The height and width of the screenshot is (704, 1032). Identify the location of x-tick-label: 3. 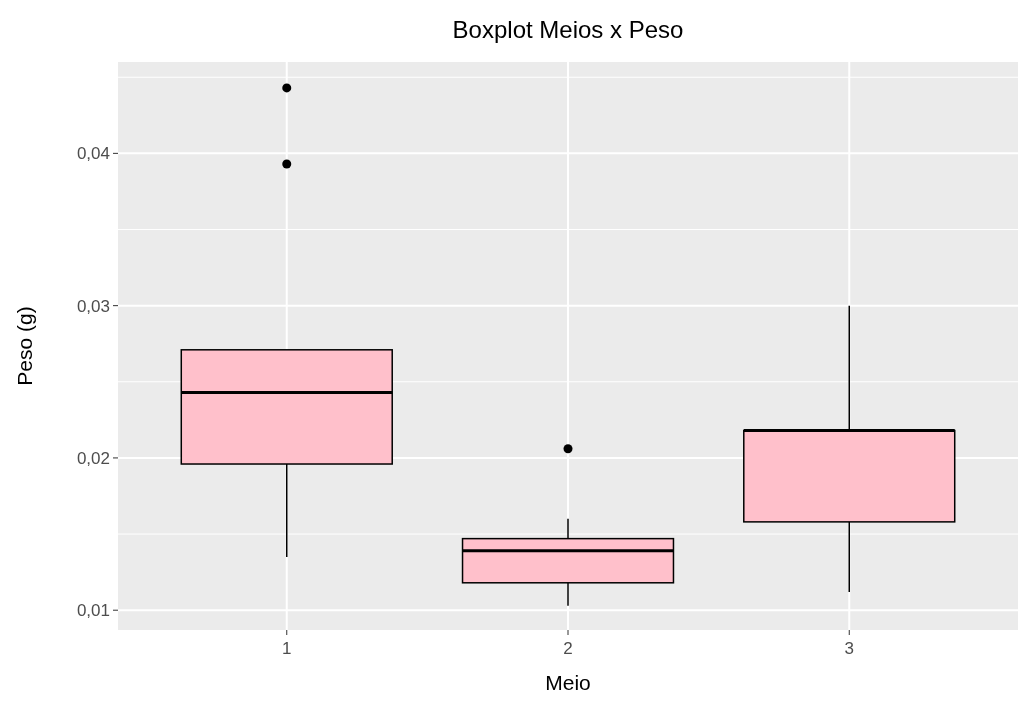
(849, 648).